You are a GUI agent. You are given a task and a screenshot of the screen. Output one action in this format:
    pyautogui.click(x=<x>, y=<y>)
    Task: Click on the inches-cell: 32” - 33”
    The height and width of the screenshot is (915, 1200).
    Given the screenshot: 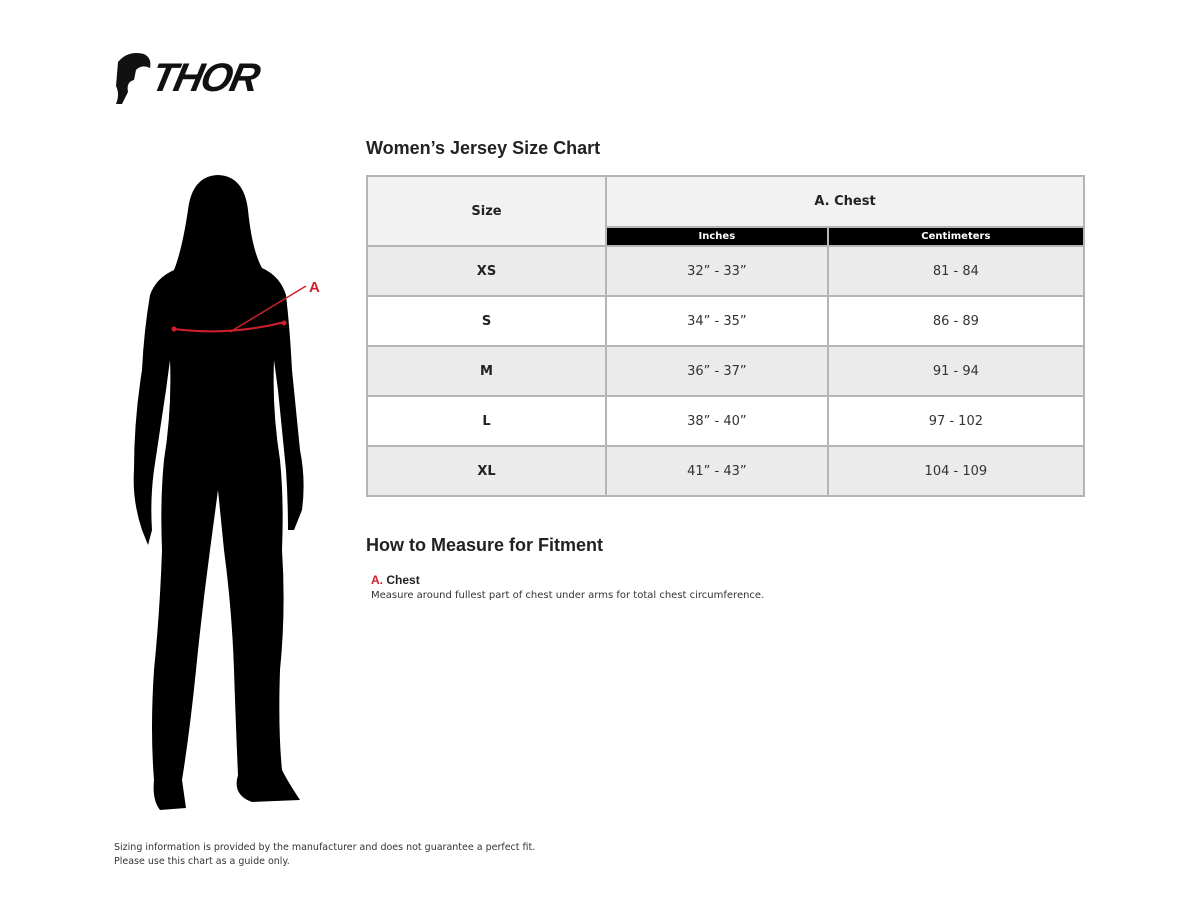 What is the action you would take?
    pyautogui.click(x=717, y=271)
    